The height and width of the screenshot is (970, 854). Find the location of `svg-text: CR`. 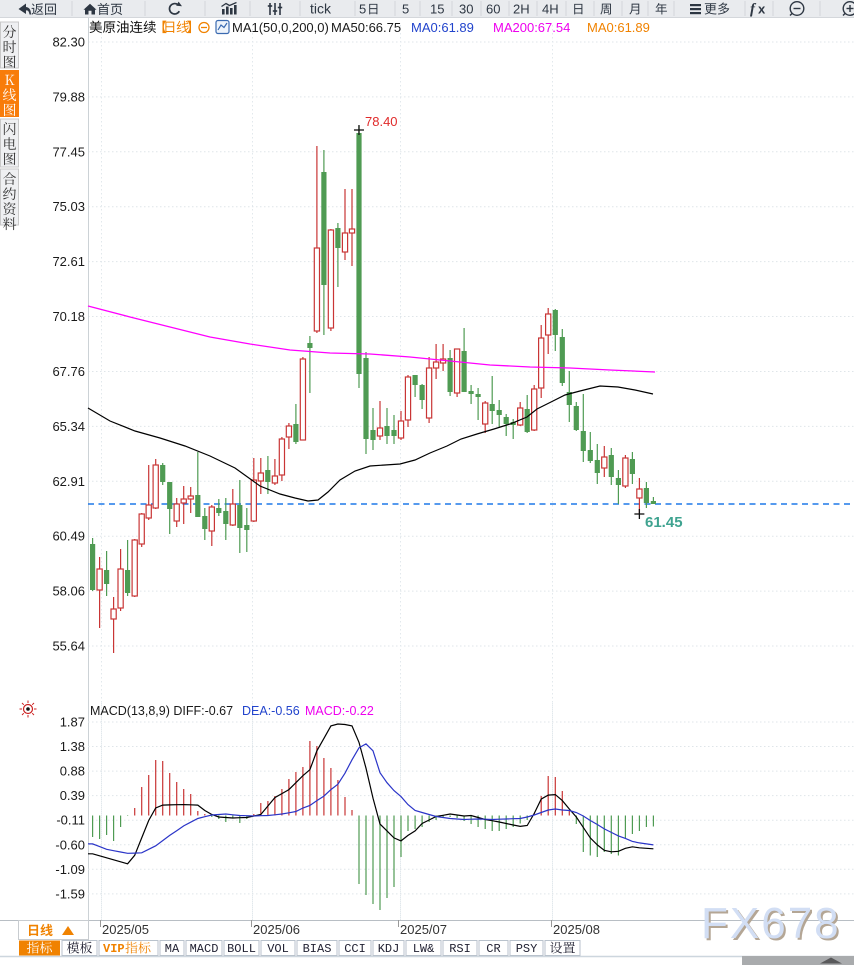

svg-text: CR is located at coordinates (493, 949).